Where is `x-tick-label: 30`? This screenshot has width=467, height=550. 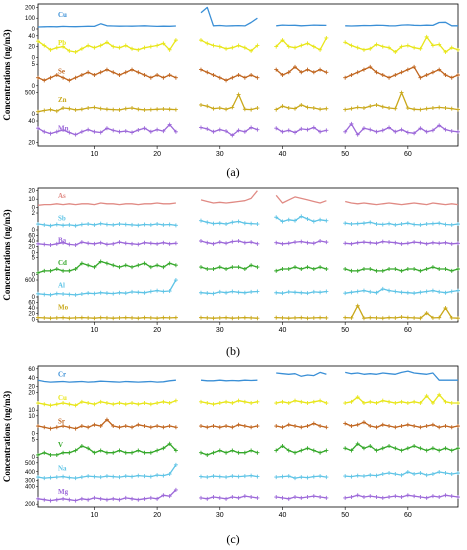 x-tick-label: 30 is located at coordinates (220, 515).